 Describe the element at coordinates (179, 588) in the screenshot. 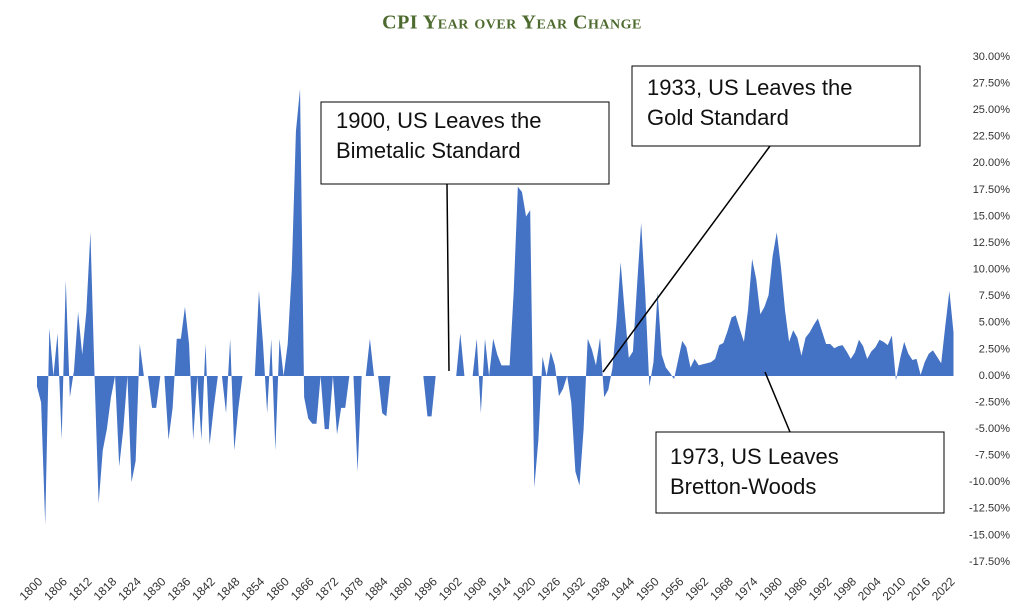

I see `x-tick-label: 1836` at that location.